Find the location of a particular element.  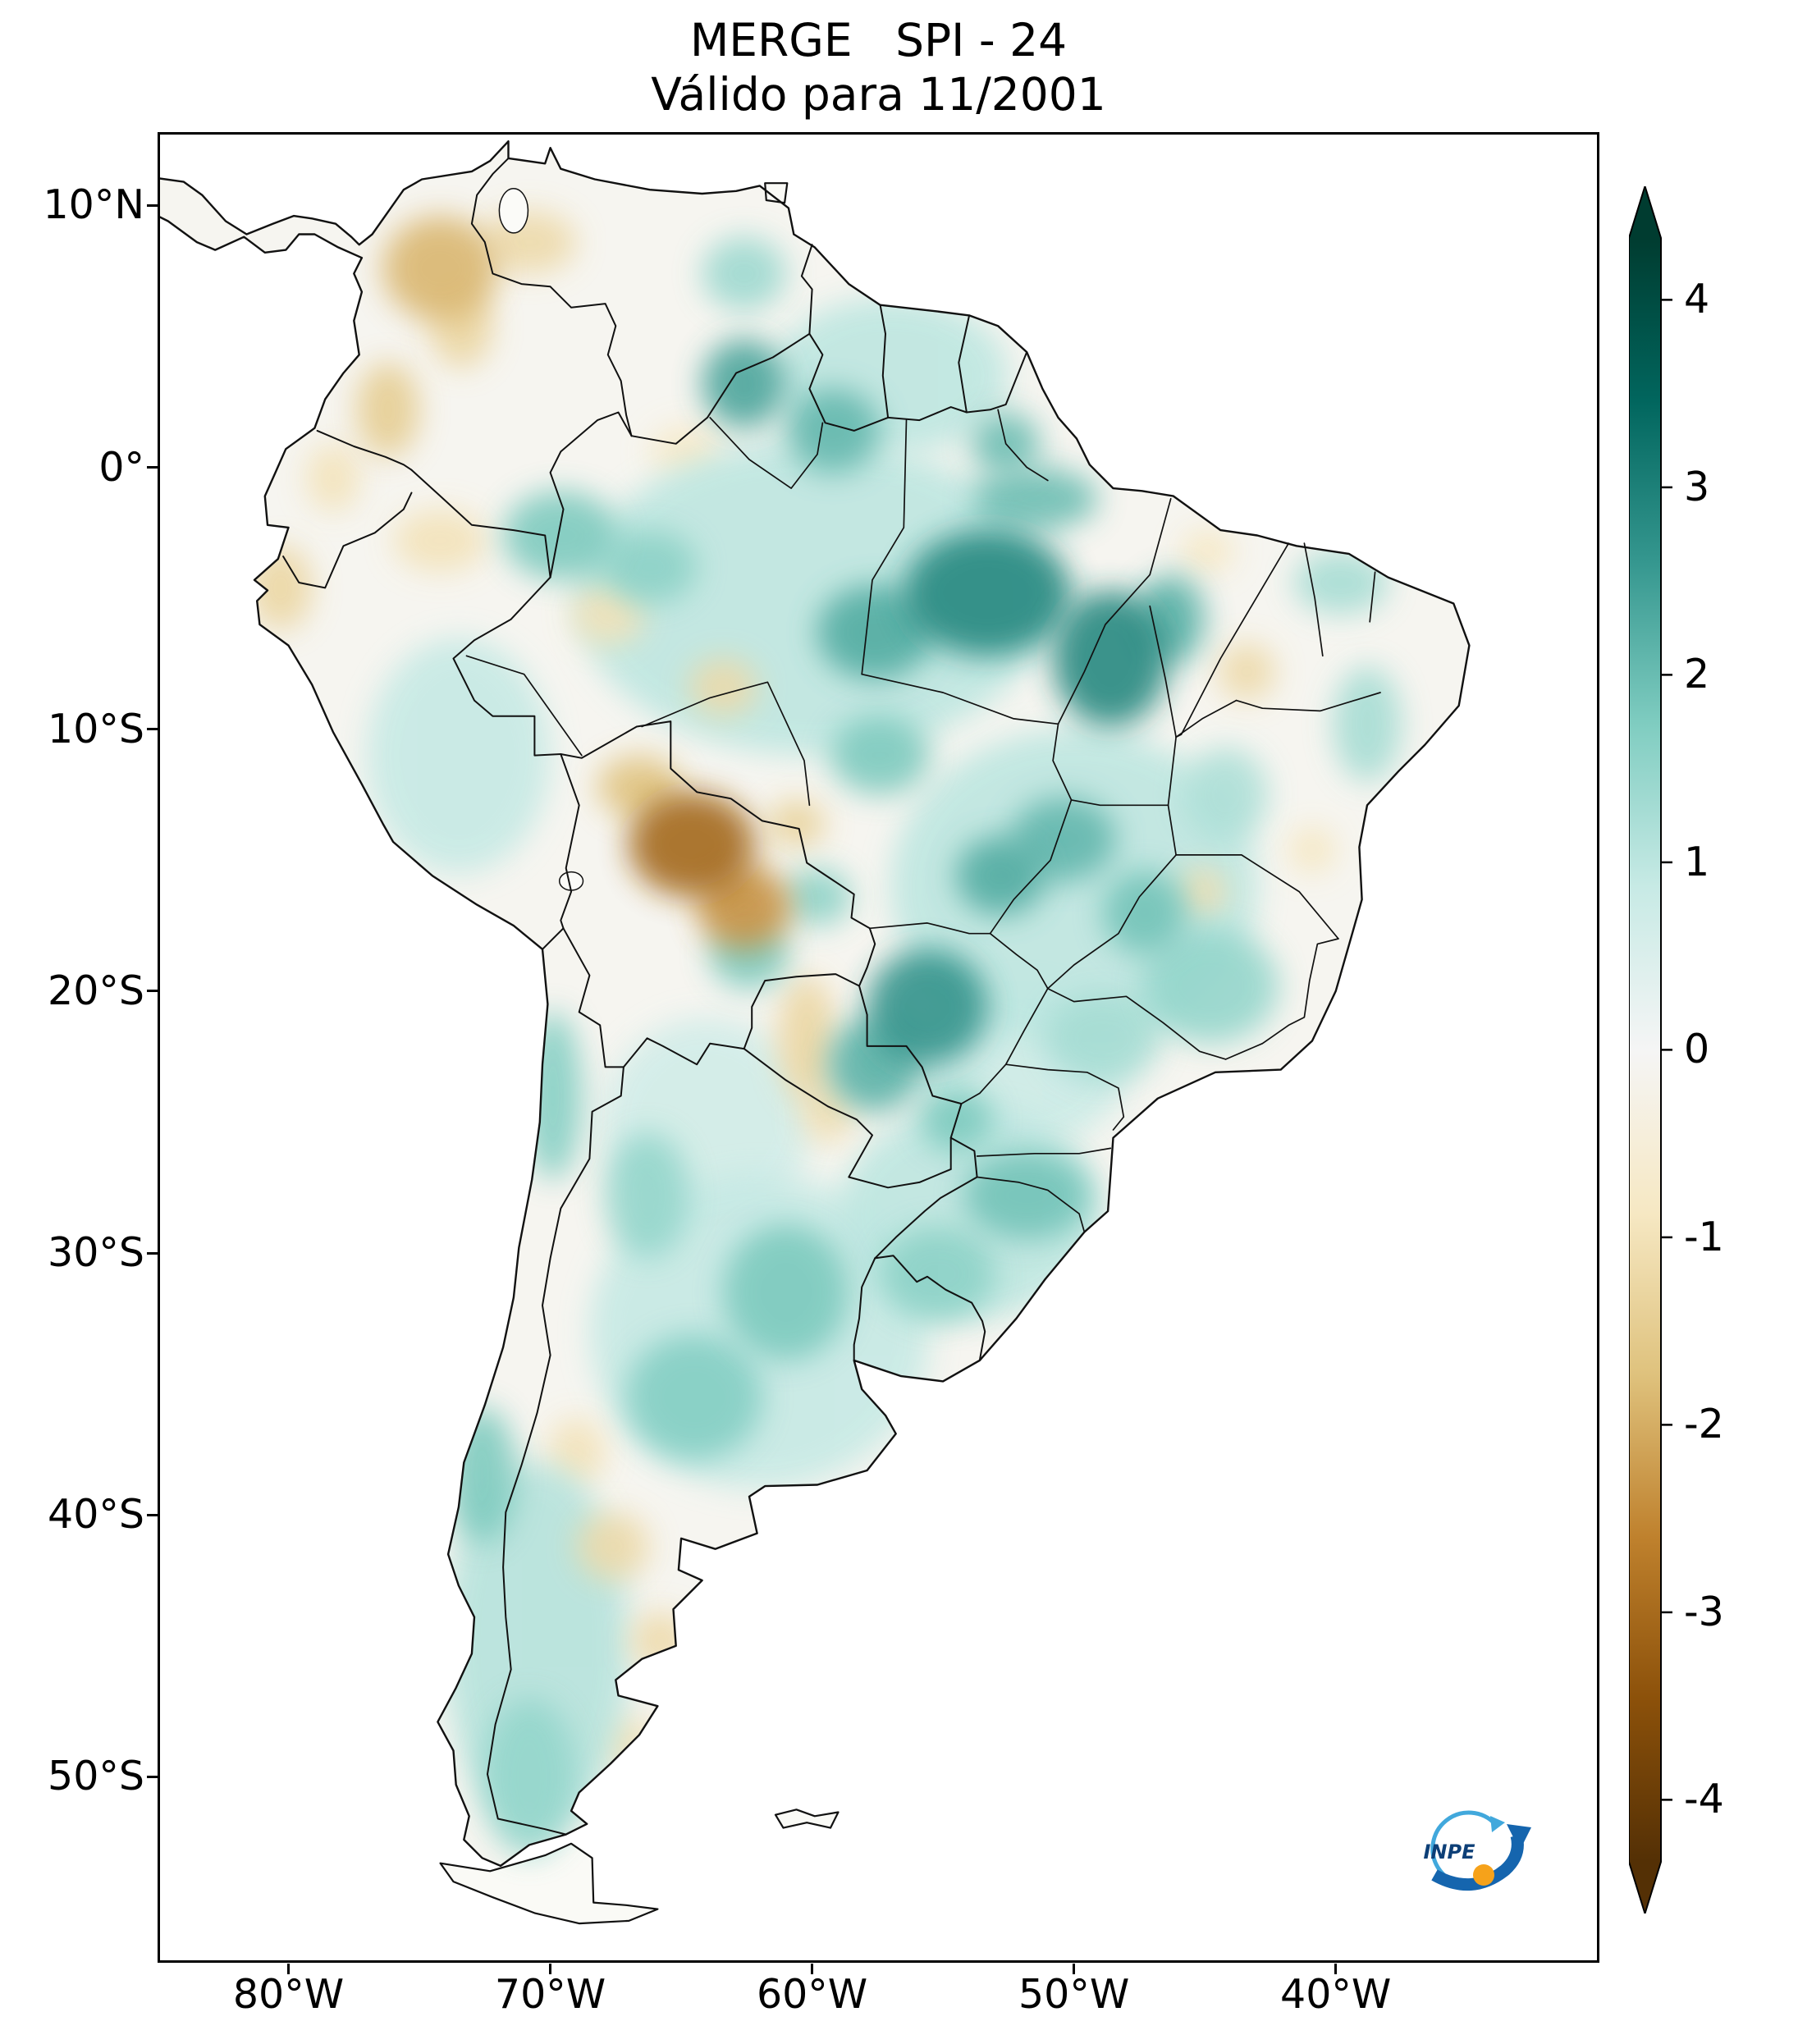

colorbar-tick-label: 3 is located at coordinates (1697, 486).